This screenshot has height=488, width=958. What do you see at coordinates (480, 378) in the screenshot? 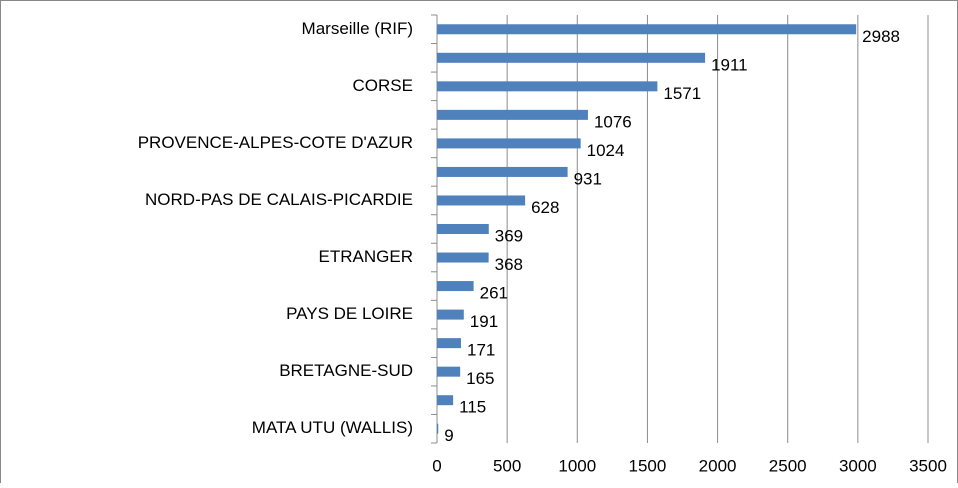
I see `value-label: 165` at bounding box center [480, 378].